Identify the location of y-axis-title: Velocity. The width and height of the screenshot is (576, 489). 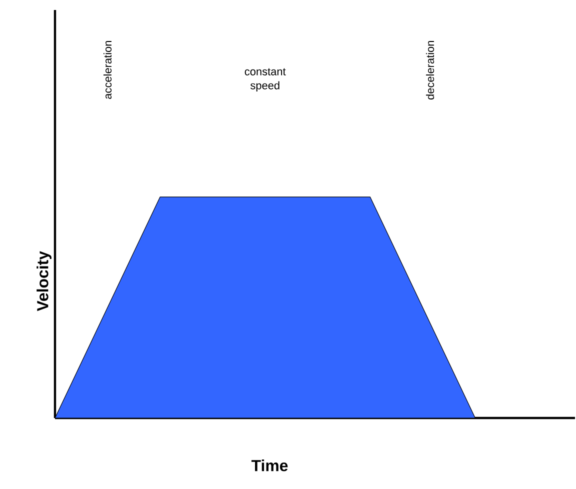
(44, 281).